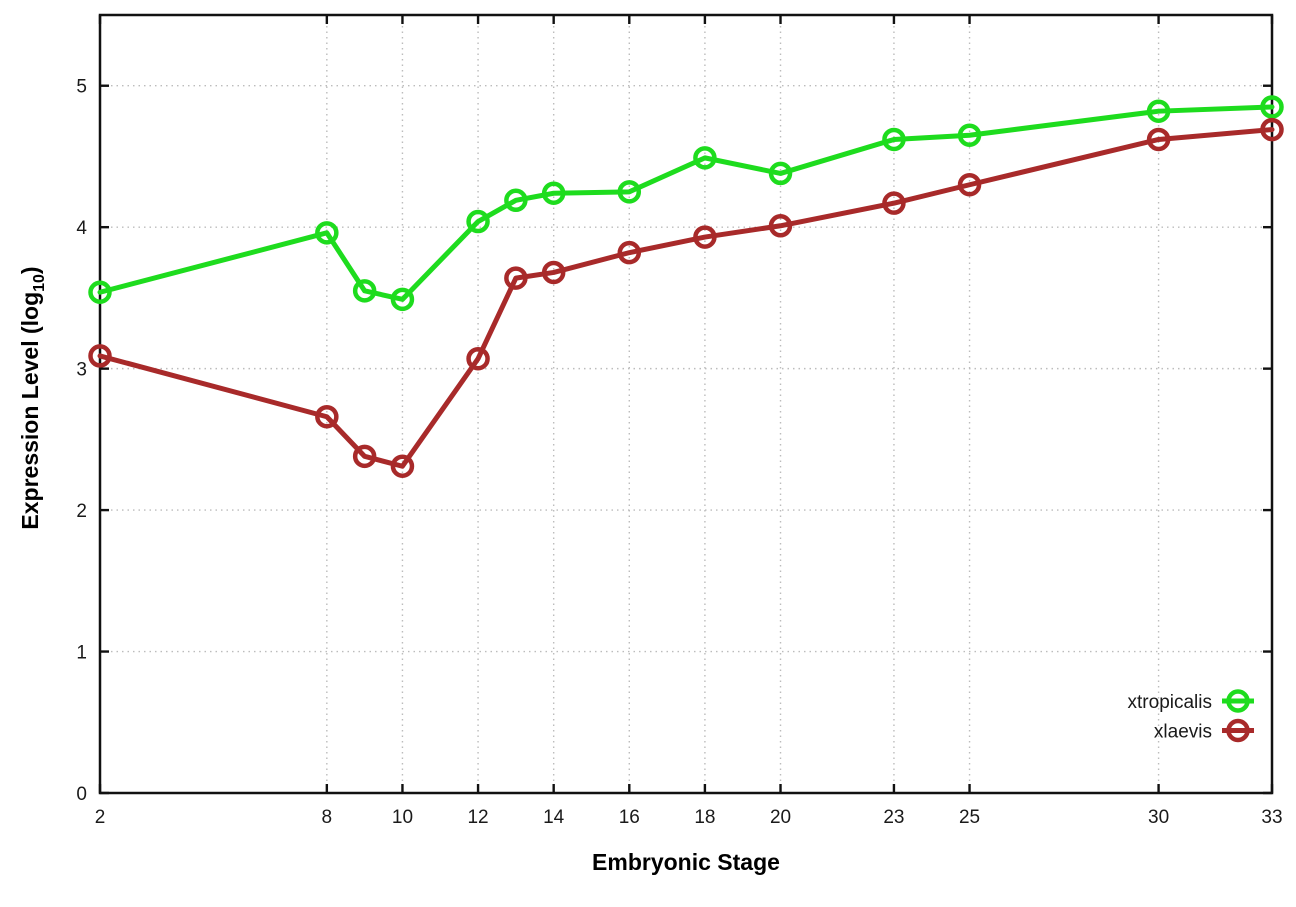  I want to click on x-tick-label: 8, so click(327, 817).